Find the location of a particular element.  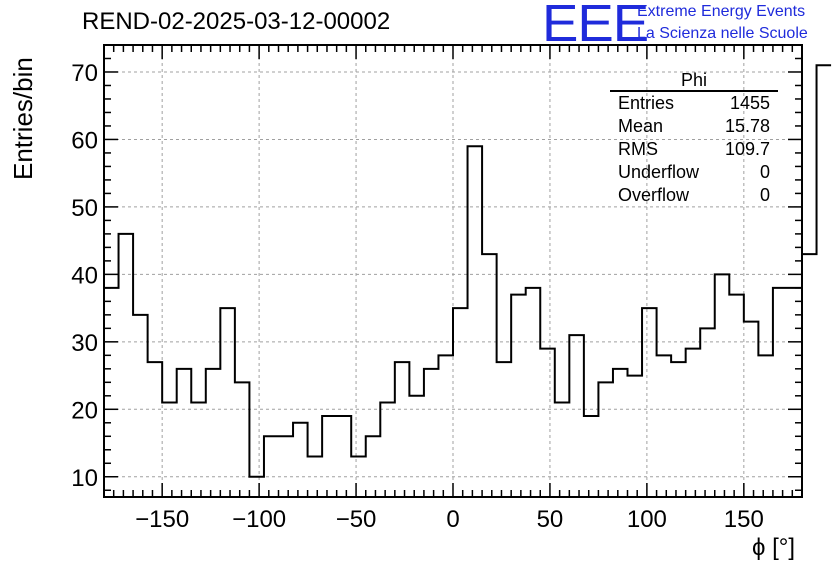

stats-label: Underflow is located at coordinates (659, 172).